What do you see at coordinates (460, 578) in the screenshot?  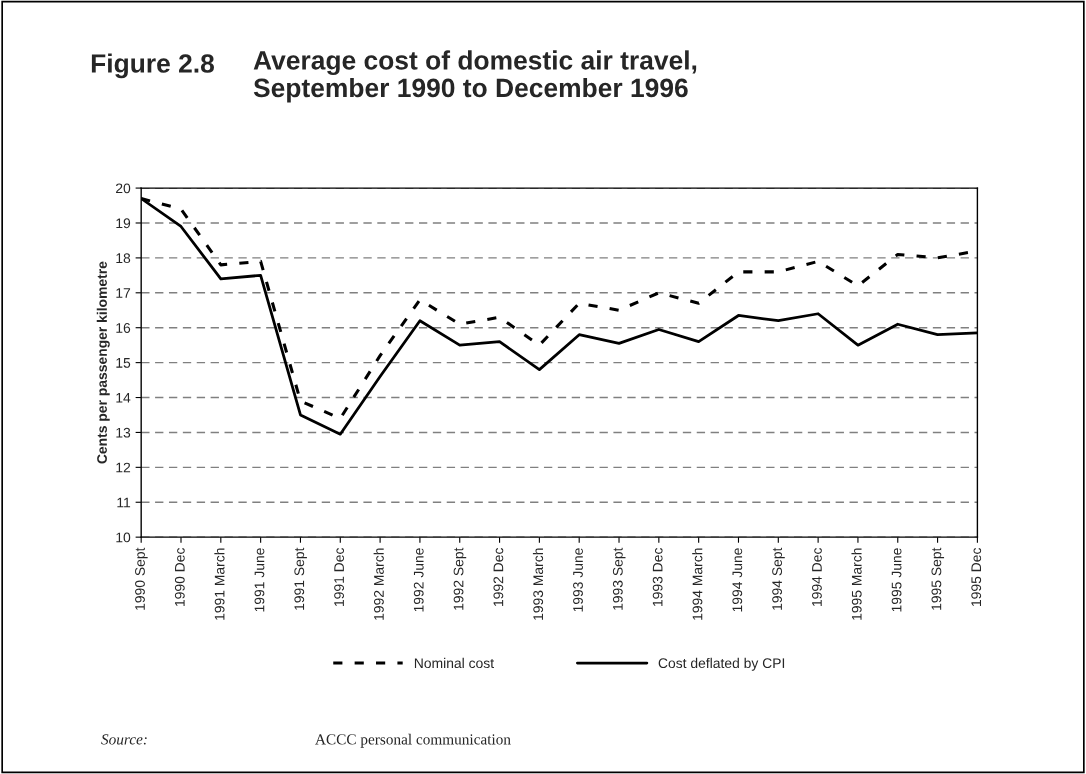 I see `x-tick-label: 1992 Sept` at bounding box center [460, 578].